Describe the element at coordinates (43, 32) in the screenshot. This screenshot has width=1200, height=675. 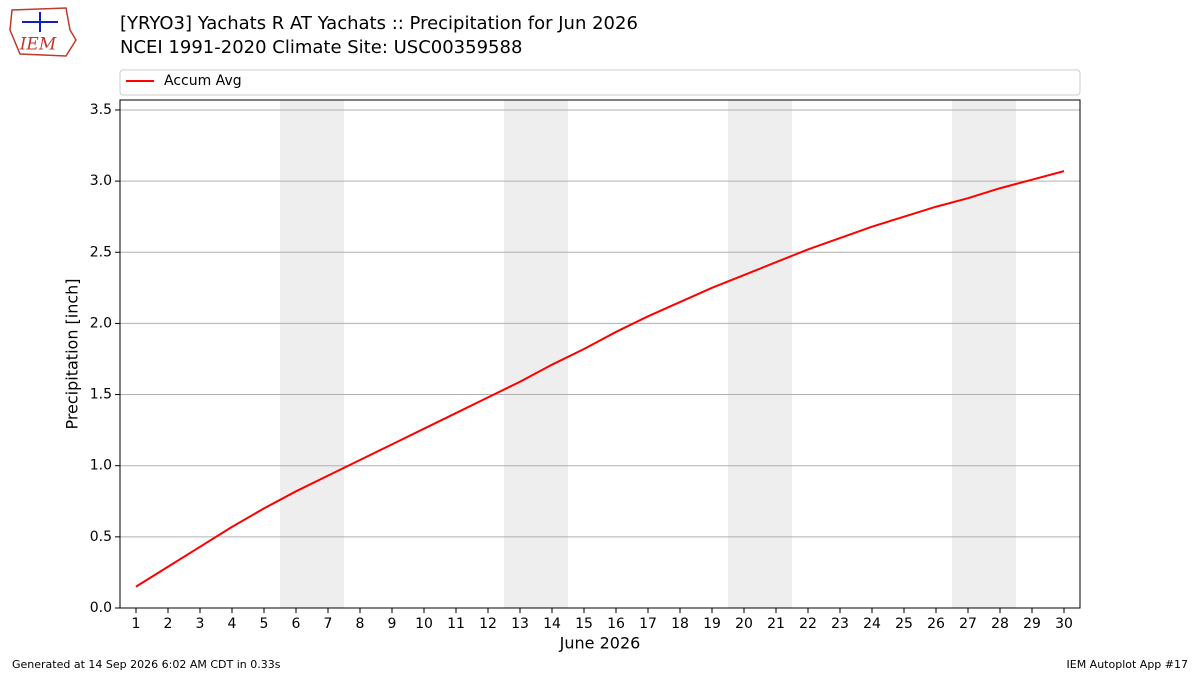
I see `logo: IEM` at that location.